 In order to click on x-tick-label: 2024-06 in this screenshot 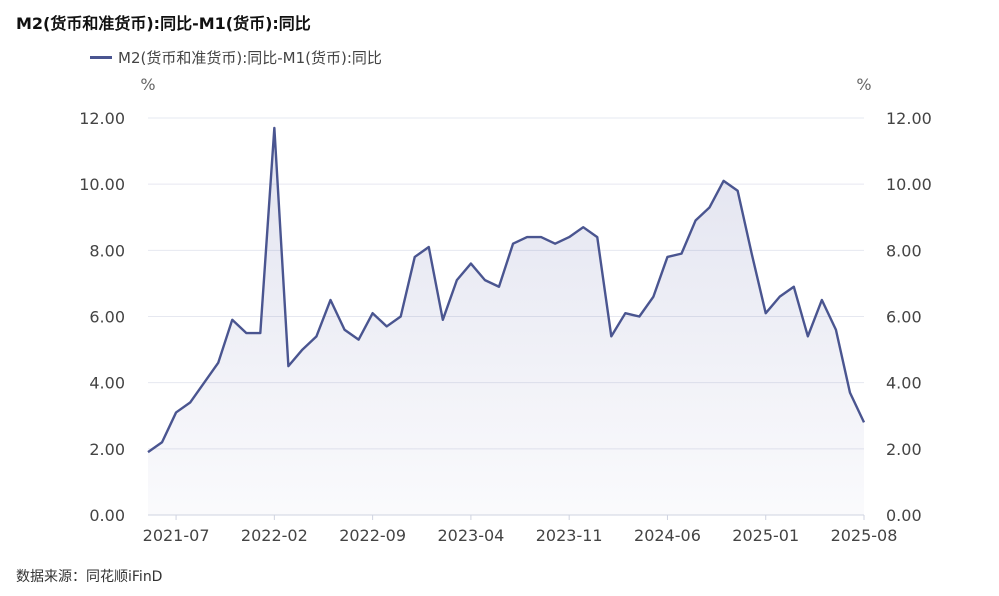, I will do `click(667, 535)`.